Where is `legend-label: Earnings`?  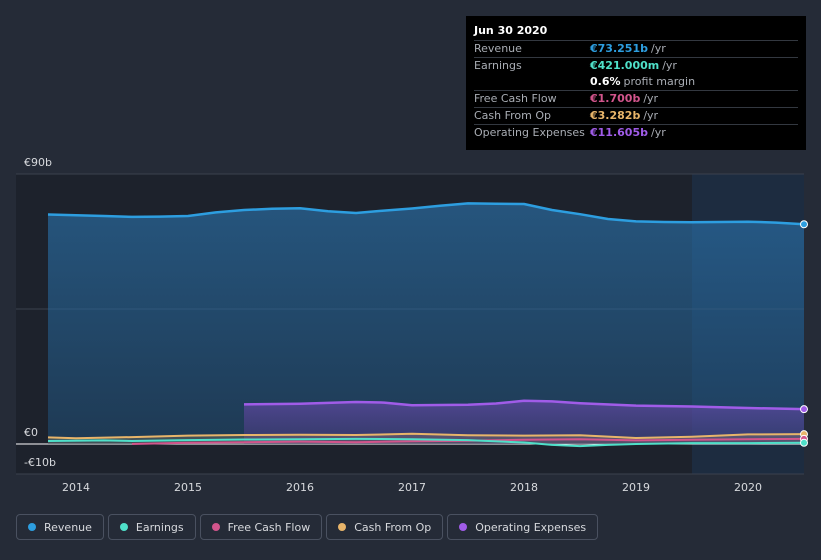
legend-label: Earnings is located at coordinates (159, 527).